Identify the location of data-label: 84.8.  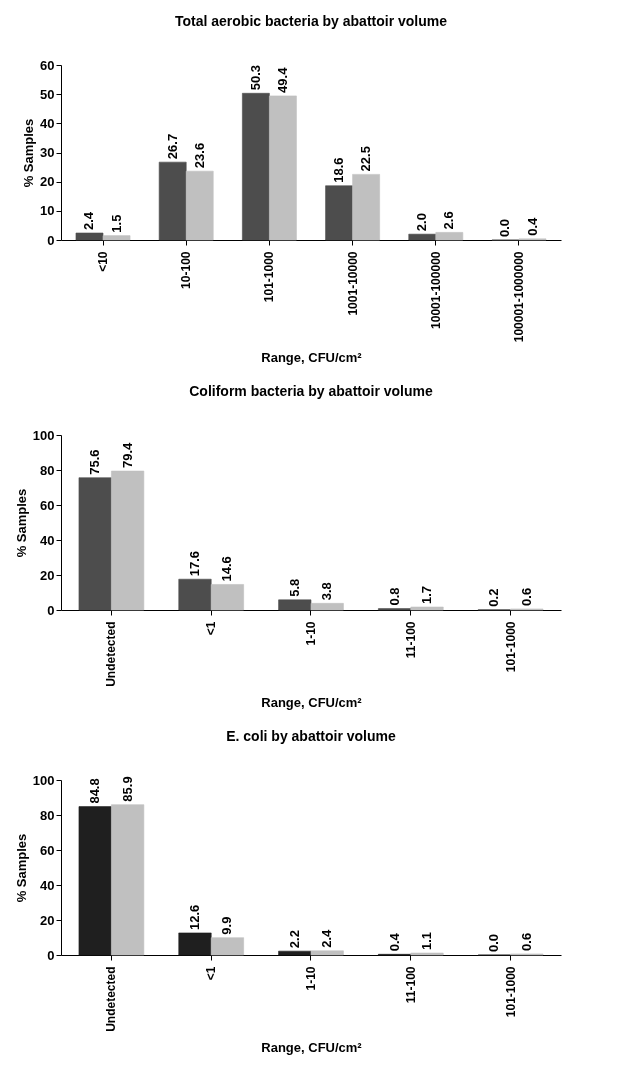
(95, 791).